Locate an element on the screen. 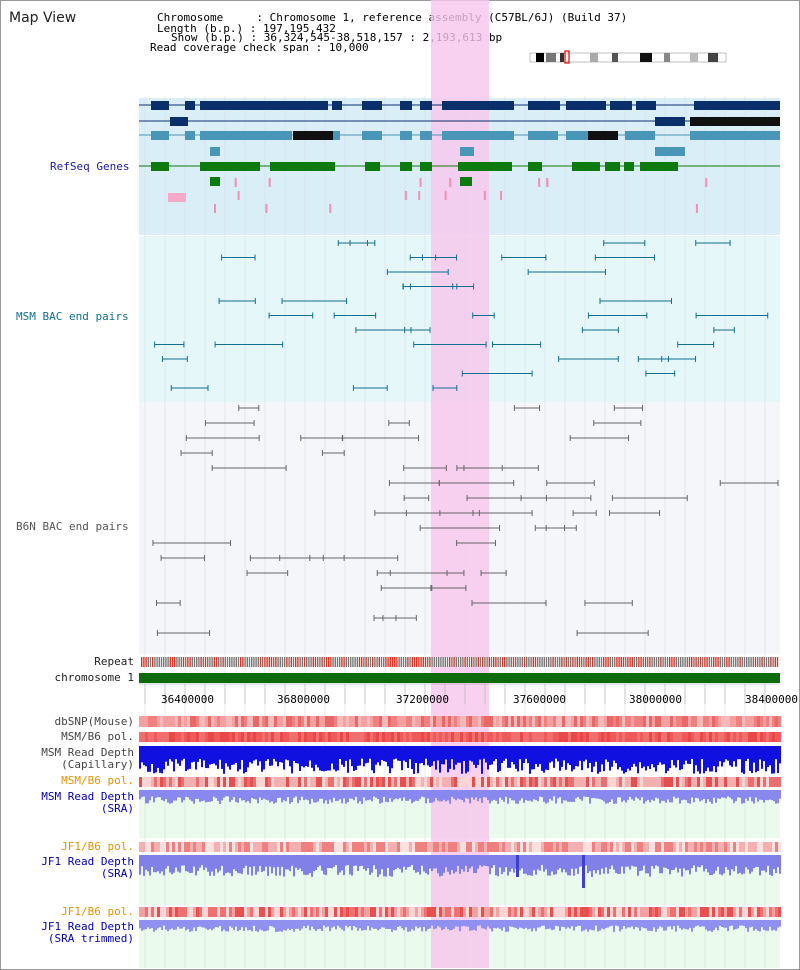 Image resolution: width=800 pixels, height=970 pixels. coverage-value: 10,000 is located at coordinates (348, 47).